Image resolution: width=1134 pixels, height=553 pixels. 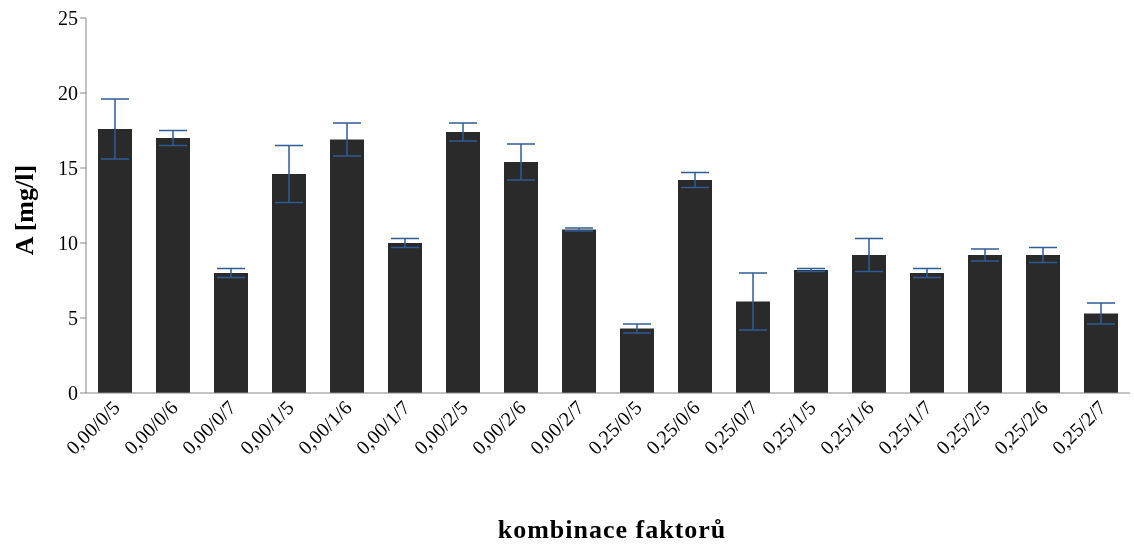 I want to click on y-tick-label: 25, so click(x=68, y=18).